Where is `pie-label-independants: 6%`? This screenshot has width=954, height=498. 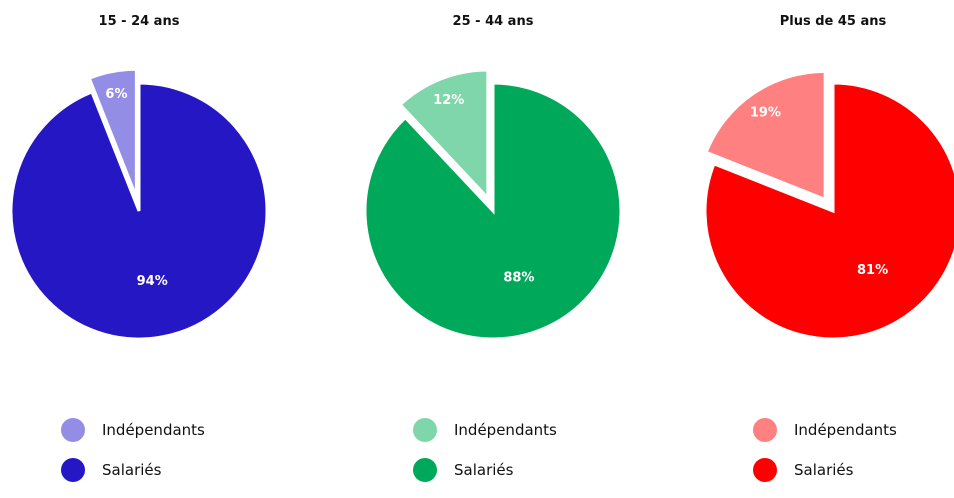 pie-label-independants: 6% is located at coordinates (116, 94).